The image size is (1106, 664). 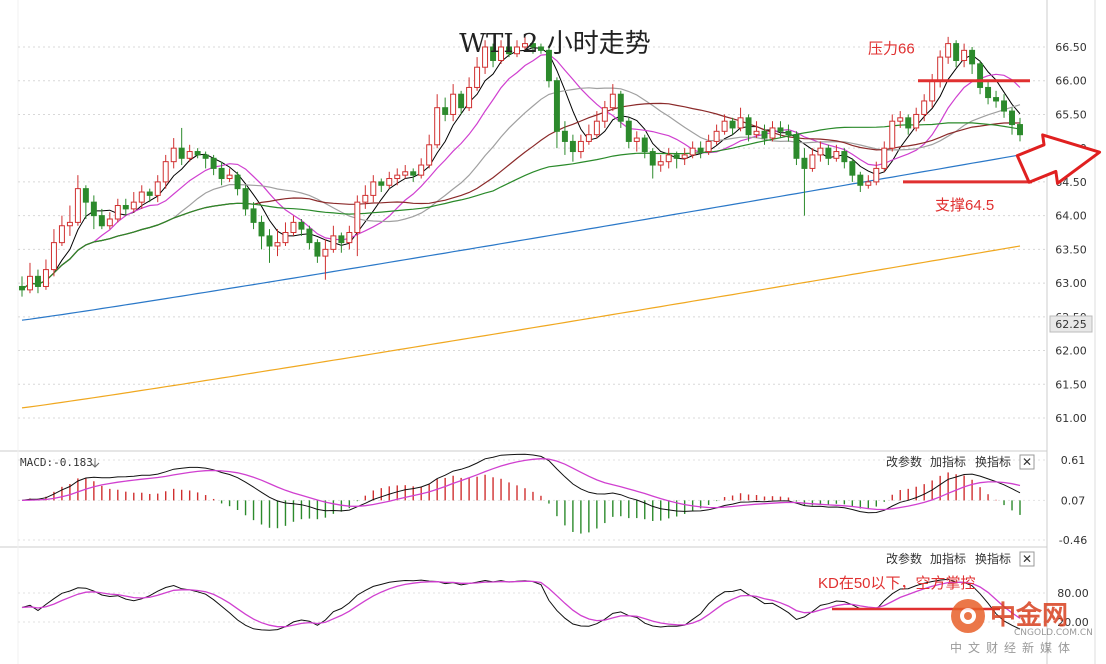 What do you see at coordinates (891, 49) in the screenshot?
I see `resistance-label: 压力66` at bounding box center [891, 49].